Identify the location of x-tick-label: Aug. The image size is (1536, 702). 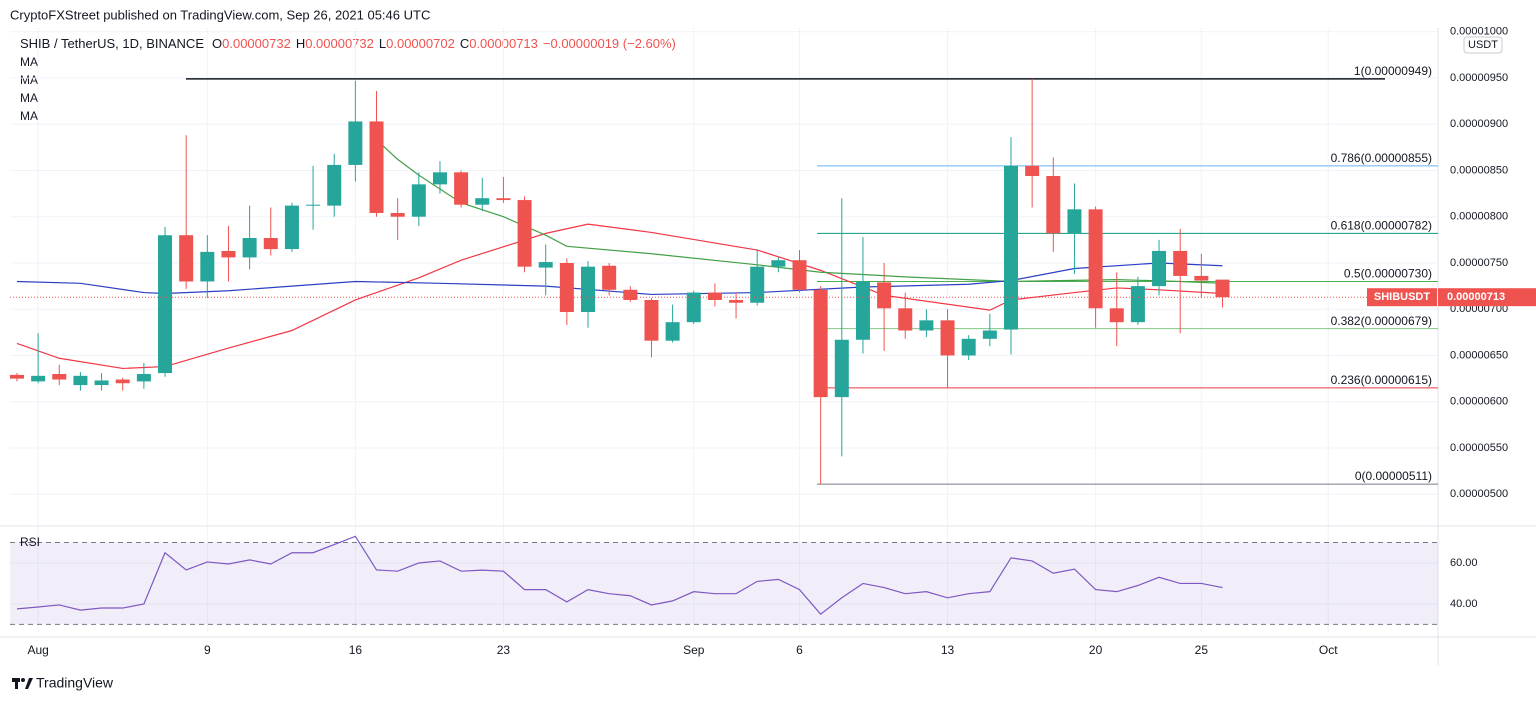
(37, 650).